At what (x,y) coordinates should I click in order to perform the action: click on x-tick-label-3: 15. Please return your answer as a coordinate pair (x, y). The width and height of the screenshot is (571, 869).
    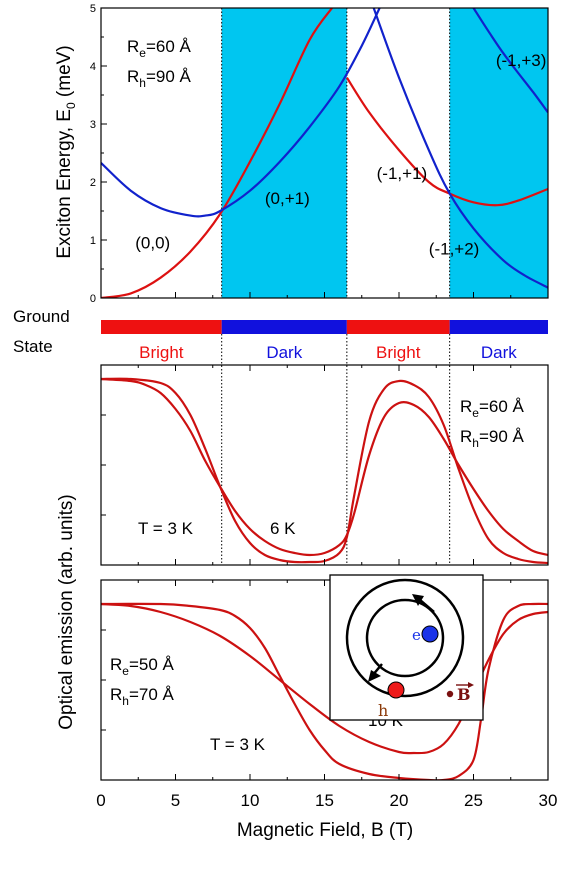
    Looking at the image, I should click on (324, 800).